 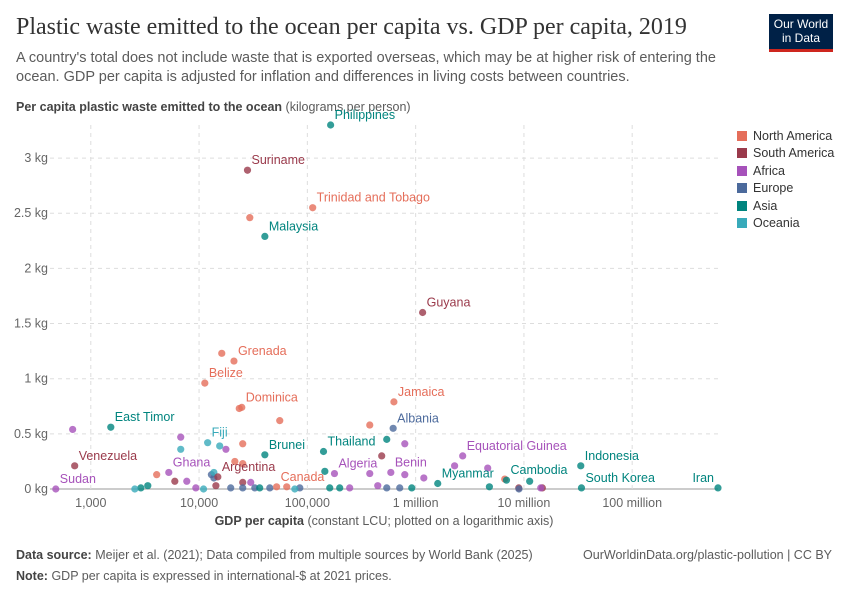 I want to click on point-label: Cambodia, so click(x=538, y=470).